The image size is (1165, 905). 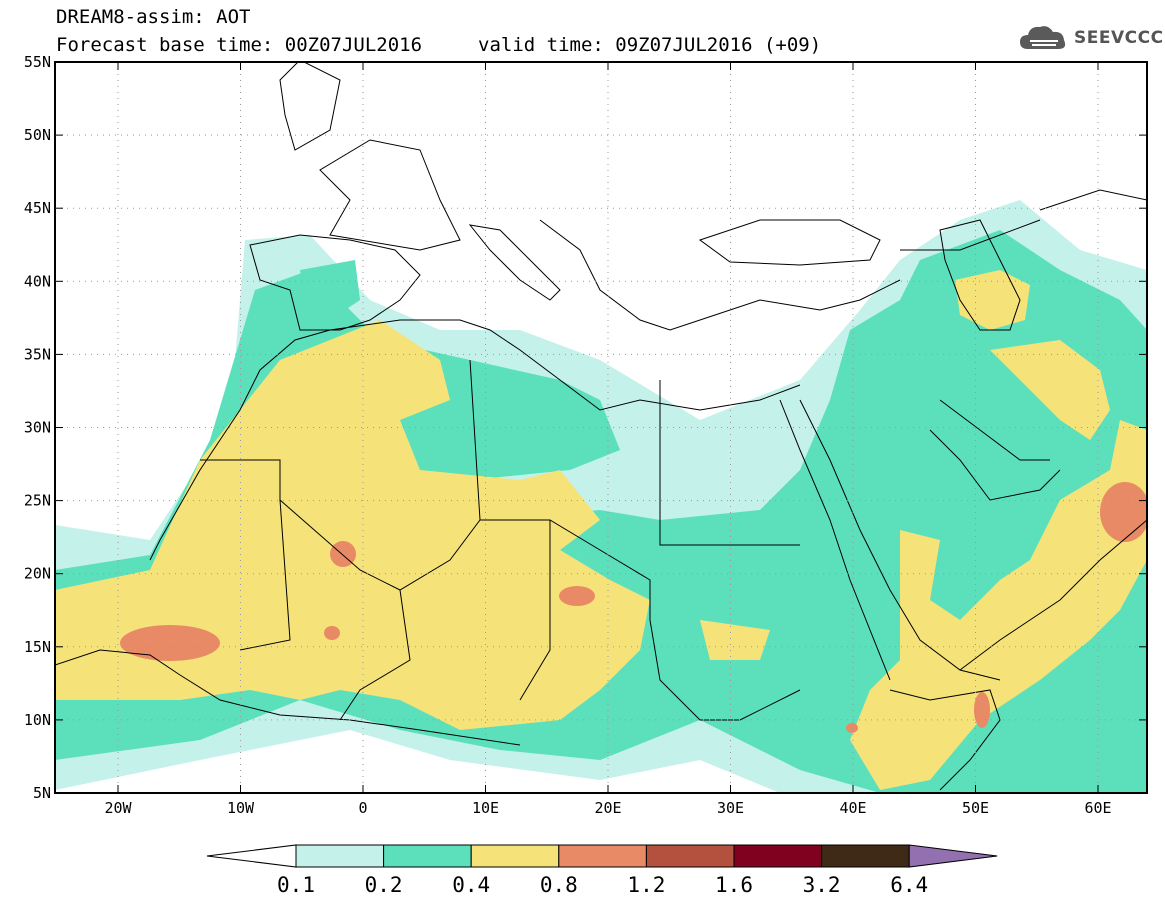 What do you see at coordinates (953, 856) in the screenshot?
I see `colorbar-arrow-high` at bounding box center [953, 856].